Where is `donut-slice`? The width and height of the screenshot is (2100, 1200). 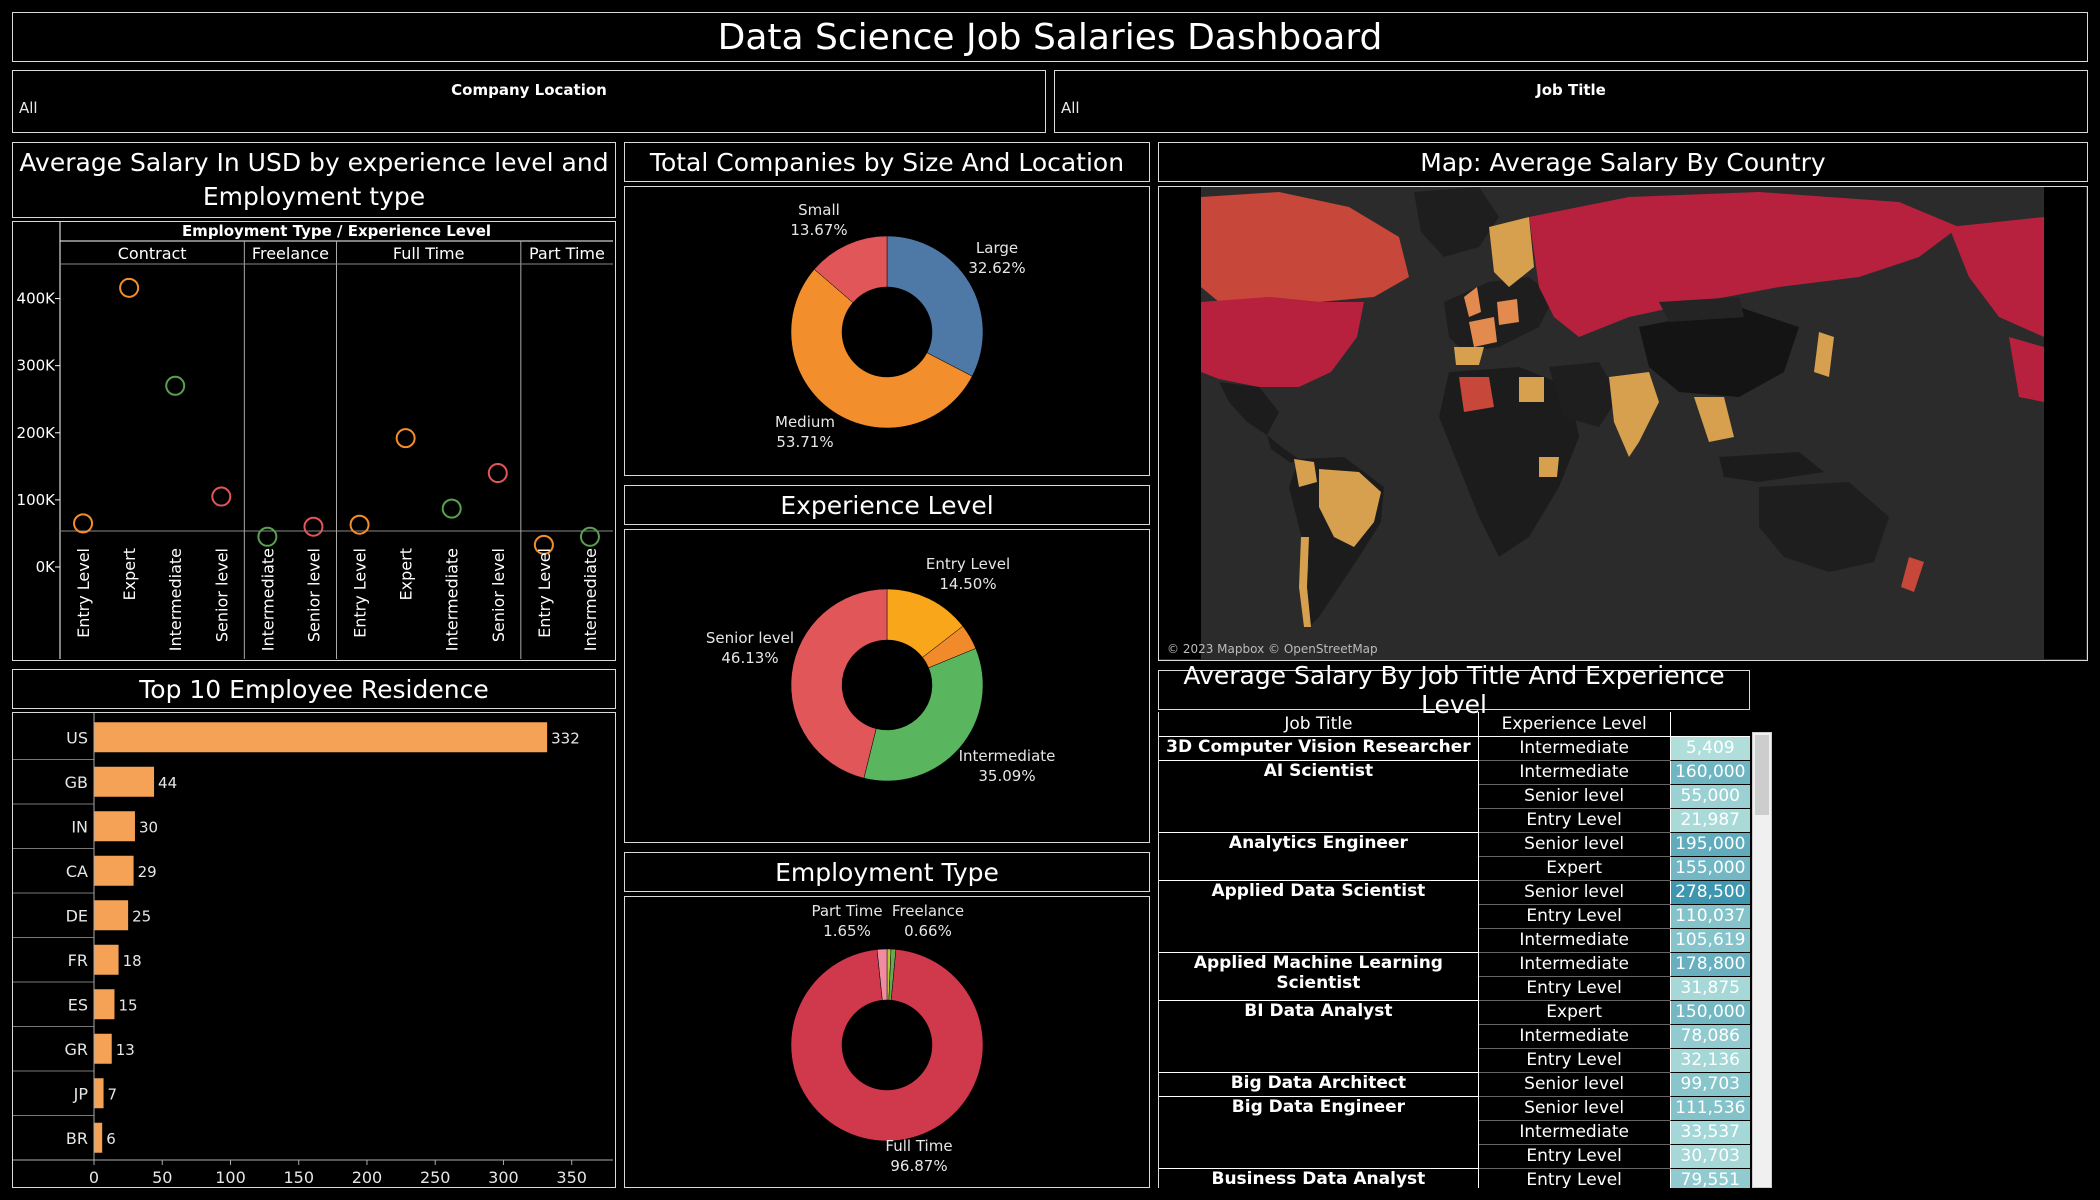
donut-slice is located at coordinates (923, 715).